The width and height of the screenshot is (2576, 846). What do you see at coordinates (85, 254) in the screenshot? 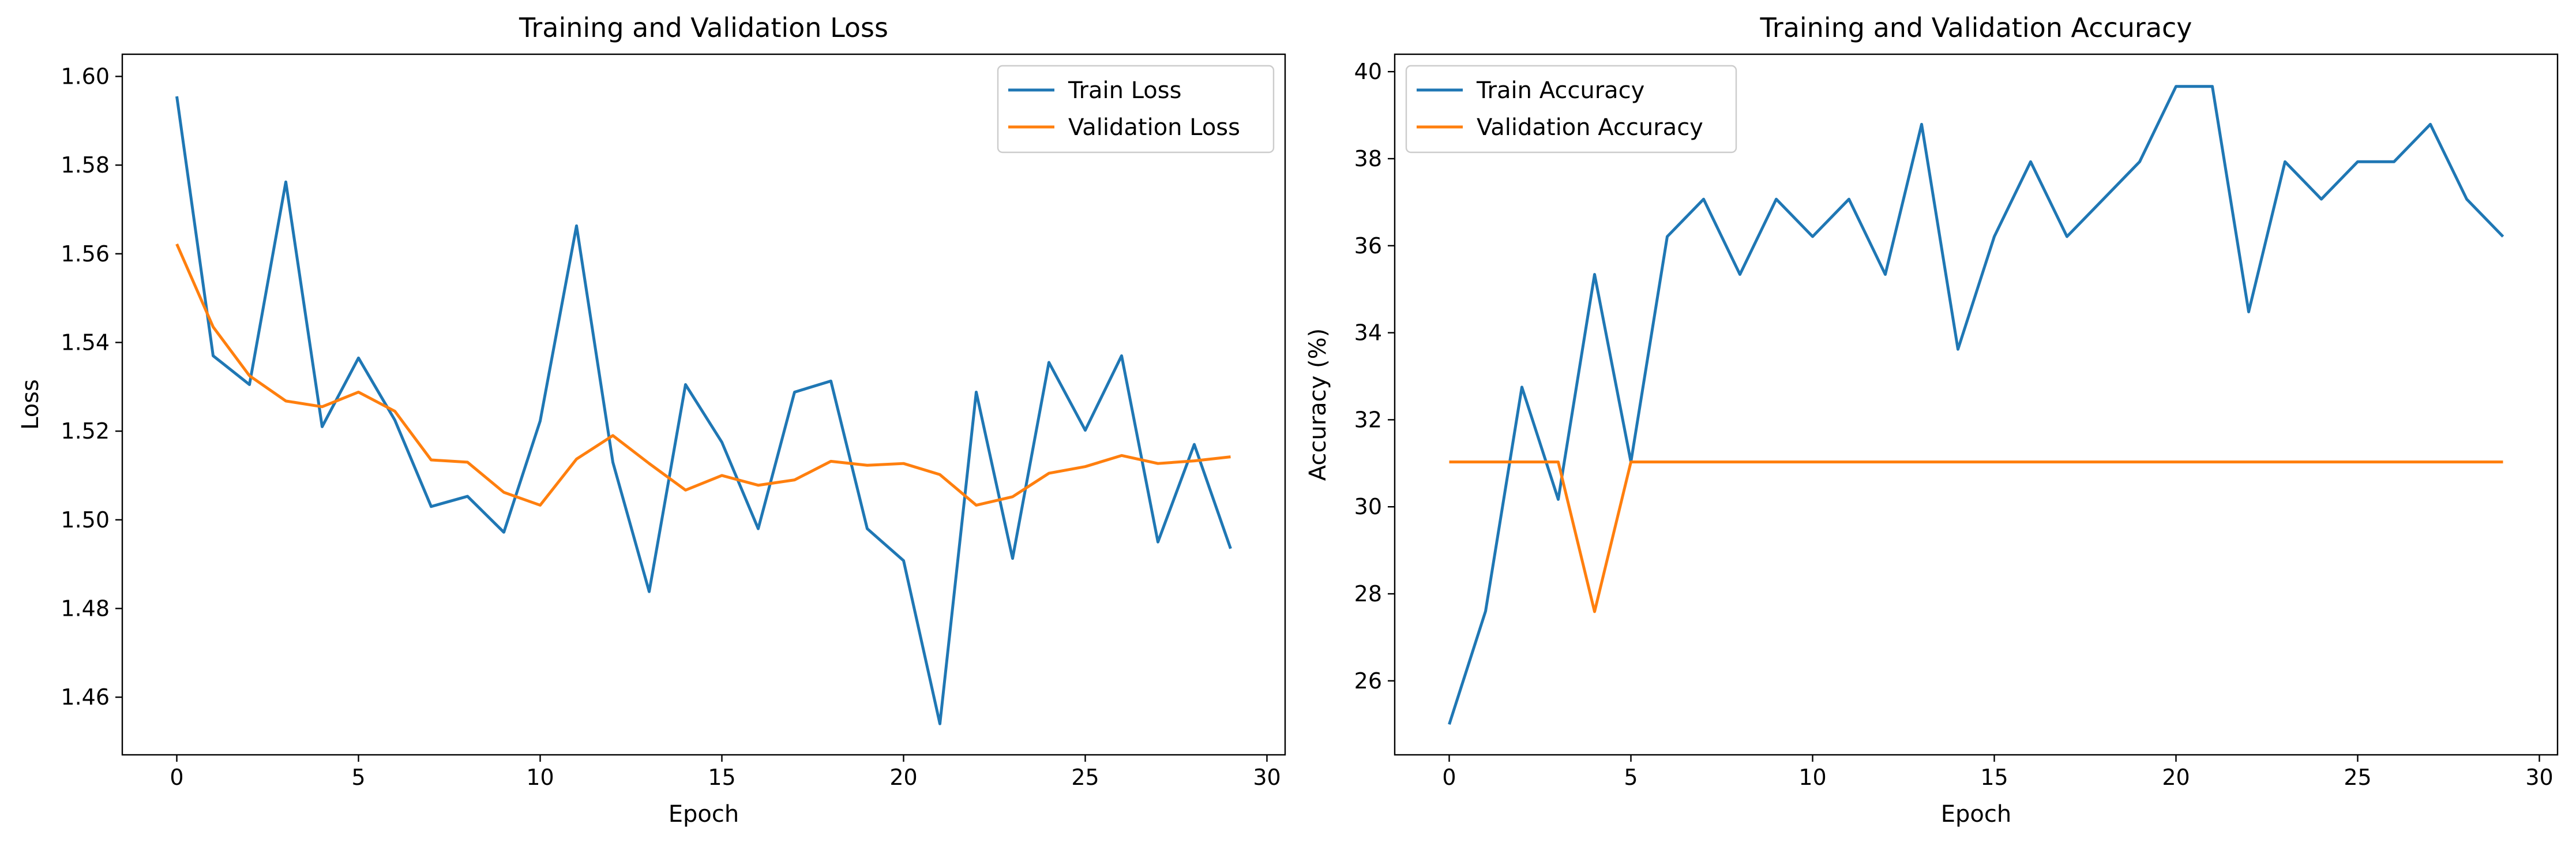
I see `y-tick-label: 1.56` at bounding box center [85, 254].